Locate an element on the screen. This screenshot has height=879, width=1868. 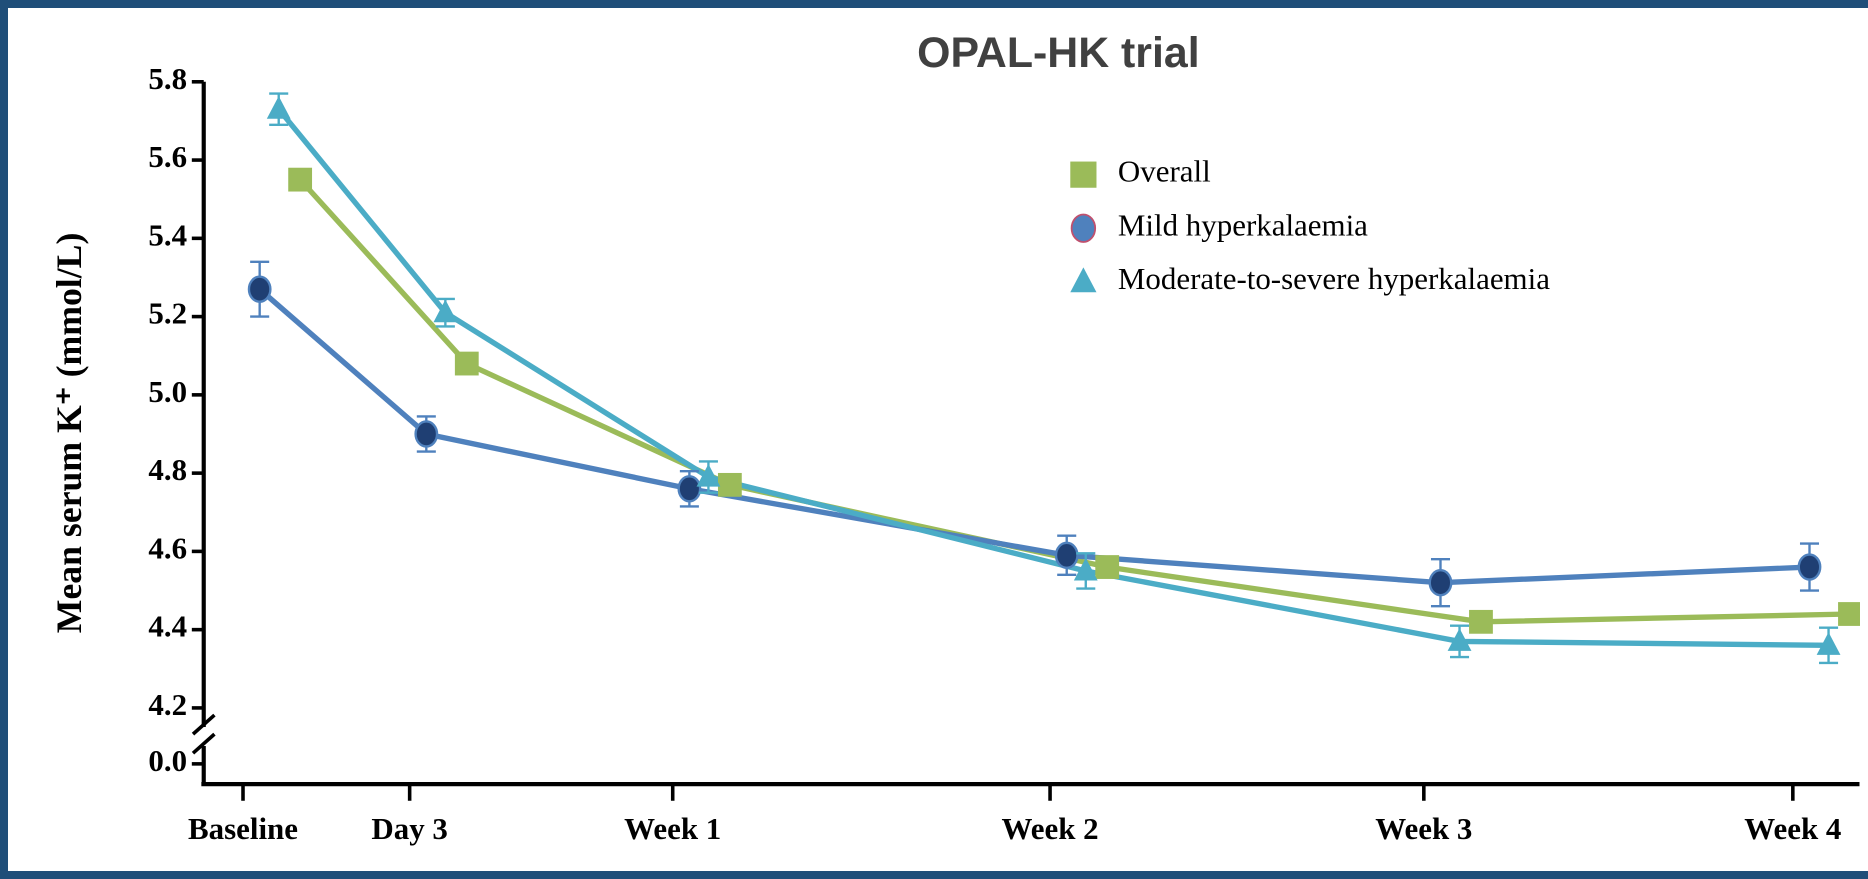
chart-title: OPAL-HK trial is located at coordinates (1058, 53).